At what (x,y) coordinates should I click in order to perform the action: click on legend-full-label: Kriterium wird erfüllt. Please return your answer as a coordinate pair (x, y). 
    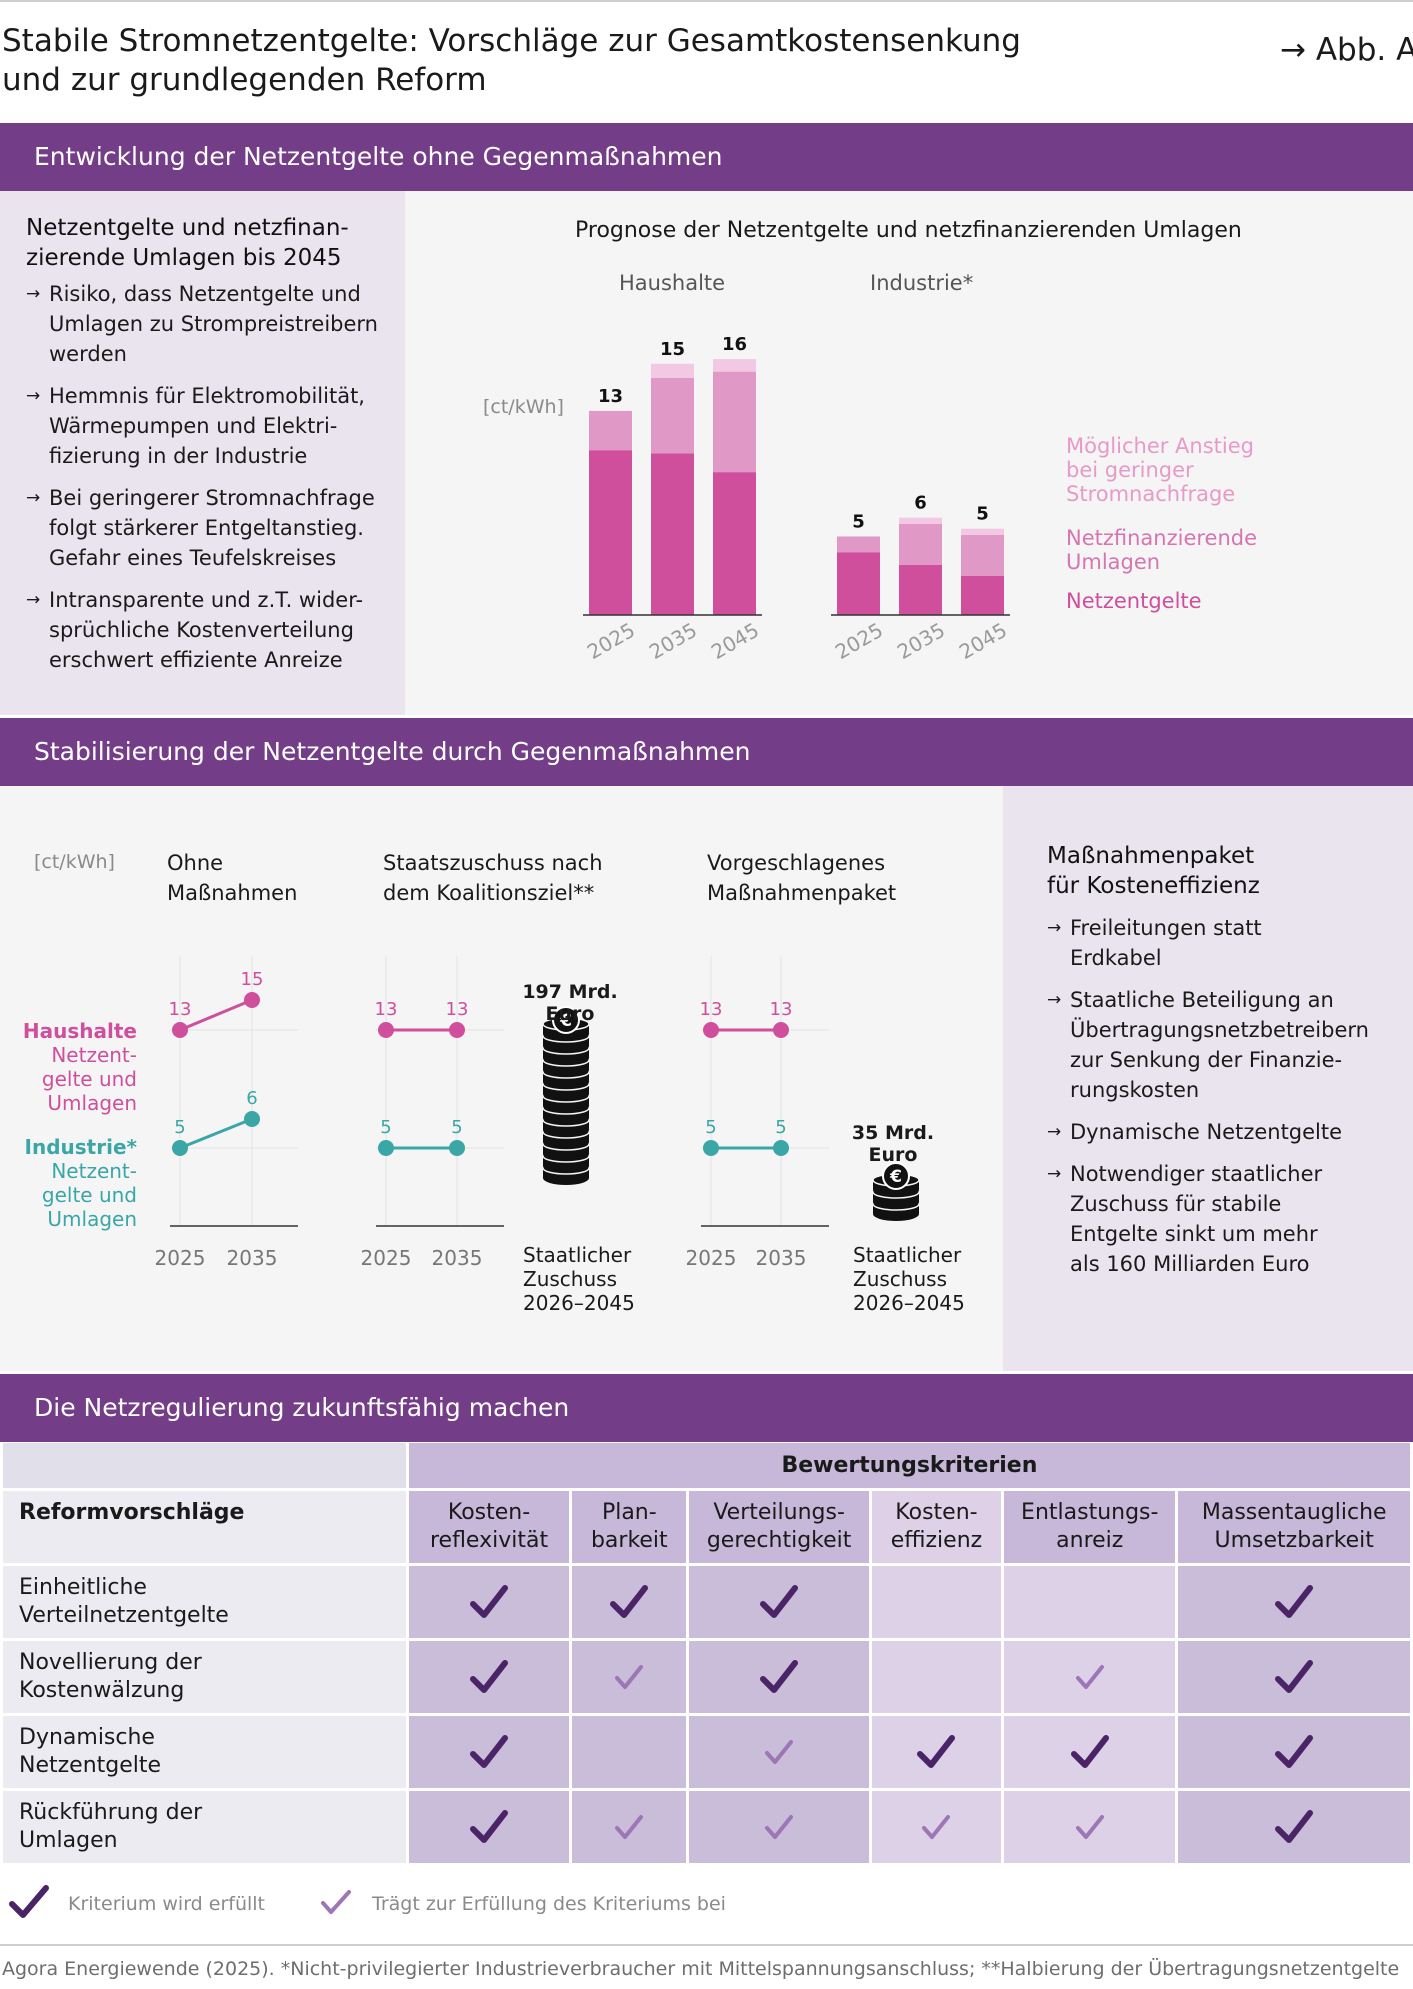
    Looking at the image, I should click on (167, 1904).